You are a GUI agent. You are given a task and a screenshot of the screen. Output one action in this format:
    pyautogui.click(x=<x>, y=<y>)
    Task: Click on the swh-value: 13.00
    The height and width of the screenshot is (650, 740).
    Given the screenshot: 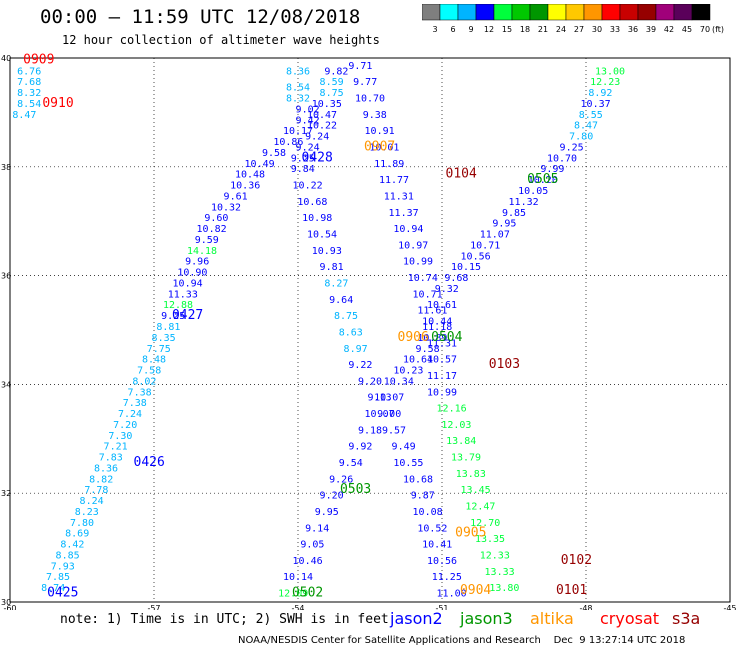 What is the action you would take?
    pyautogui.click(x=610, y=71)
    